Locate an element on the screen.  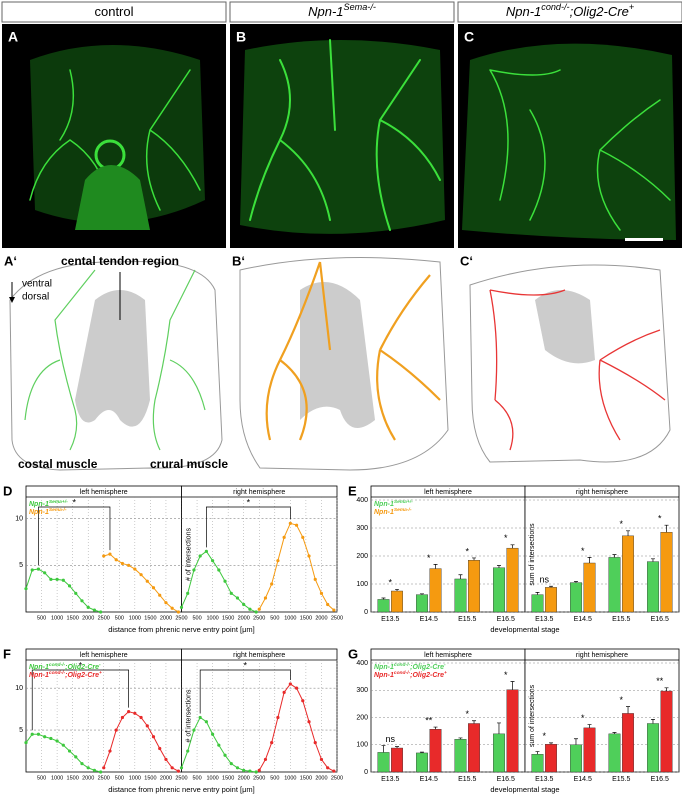
y-tick-label: 400 is located at coordinates (362, 500).